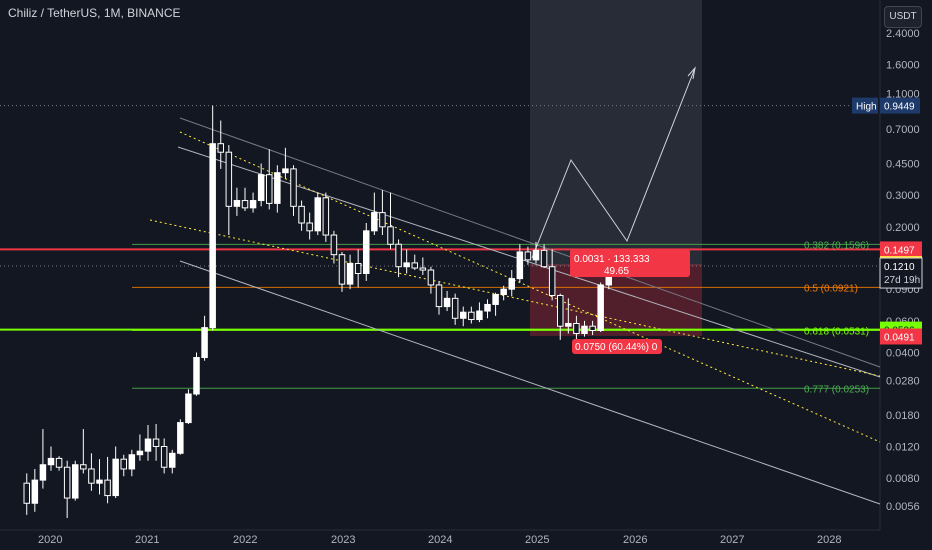 The height and width of the screenshot is (550, 932). I want to click on currency-button: USDT, so click(903, 17).